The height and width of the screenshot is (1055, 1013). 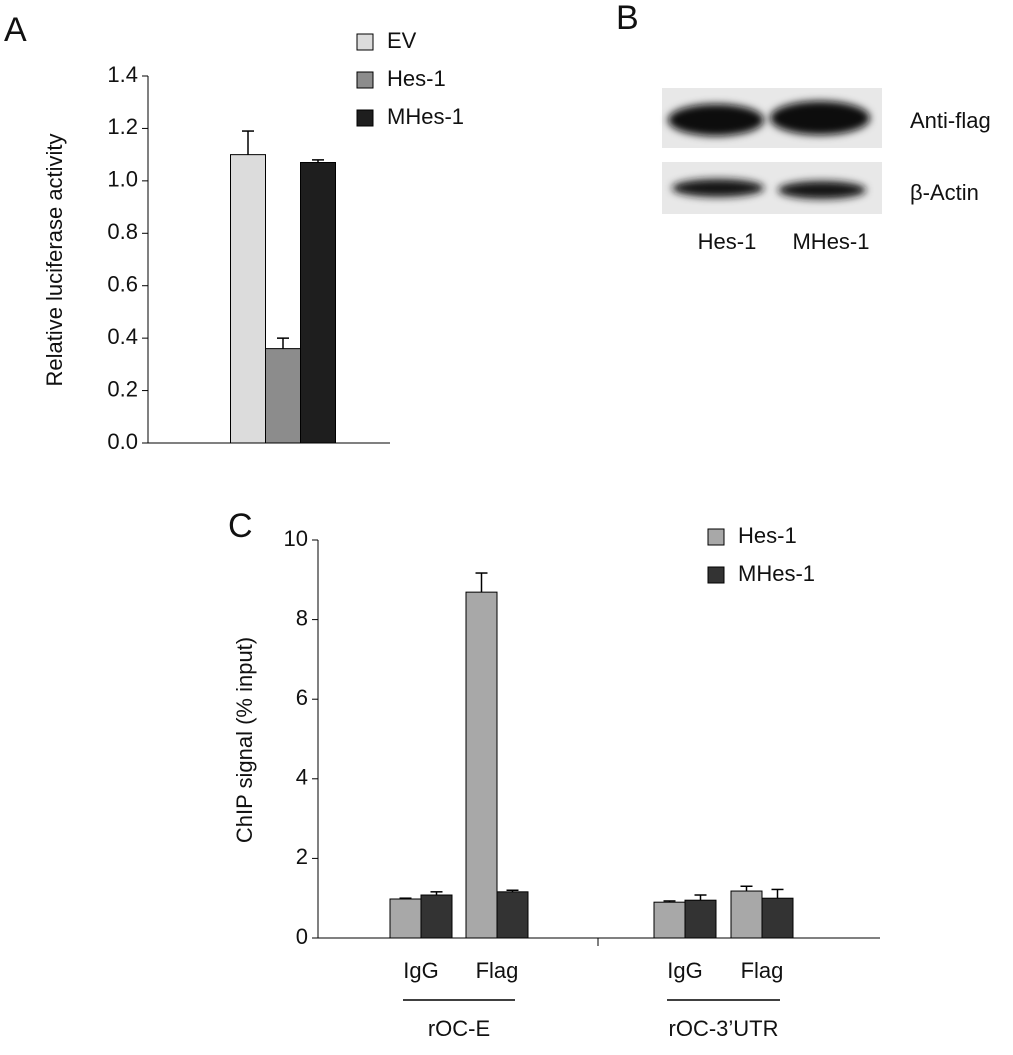 I want to click on y-tick-label: 0.2, so click(x=122, y=388).